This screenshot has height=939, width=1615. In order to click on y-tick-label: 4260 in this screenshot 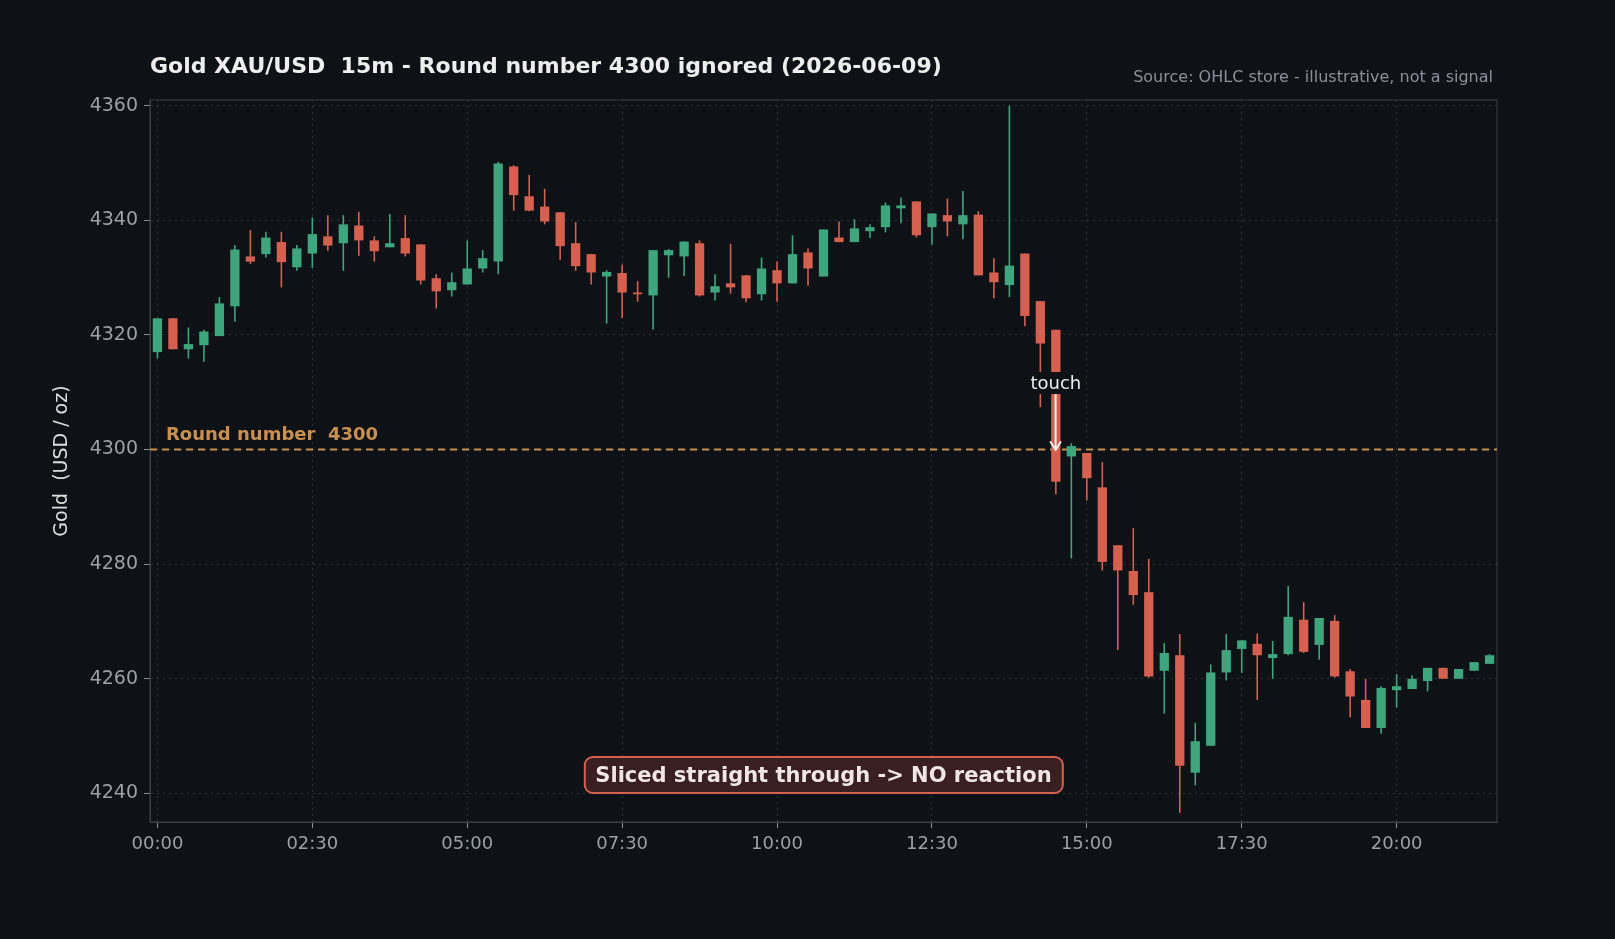, I will do `click(113, 676)`.